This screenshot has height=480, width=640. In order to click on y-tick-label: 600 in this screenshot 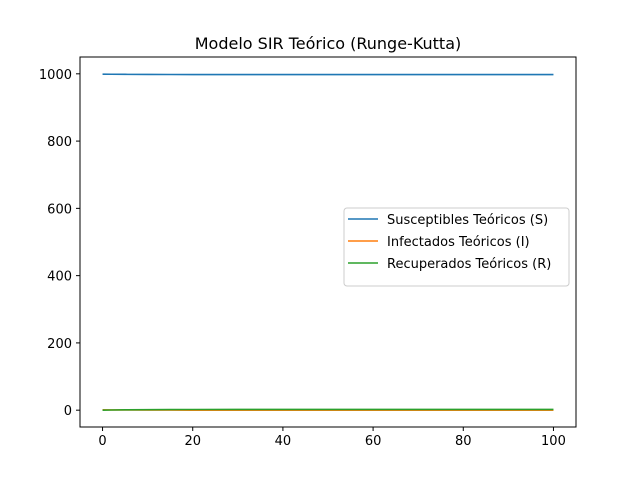, I will do `click(59, 209)`.